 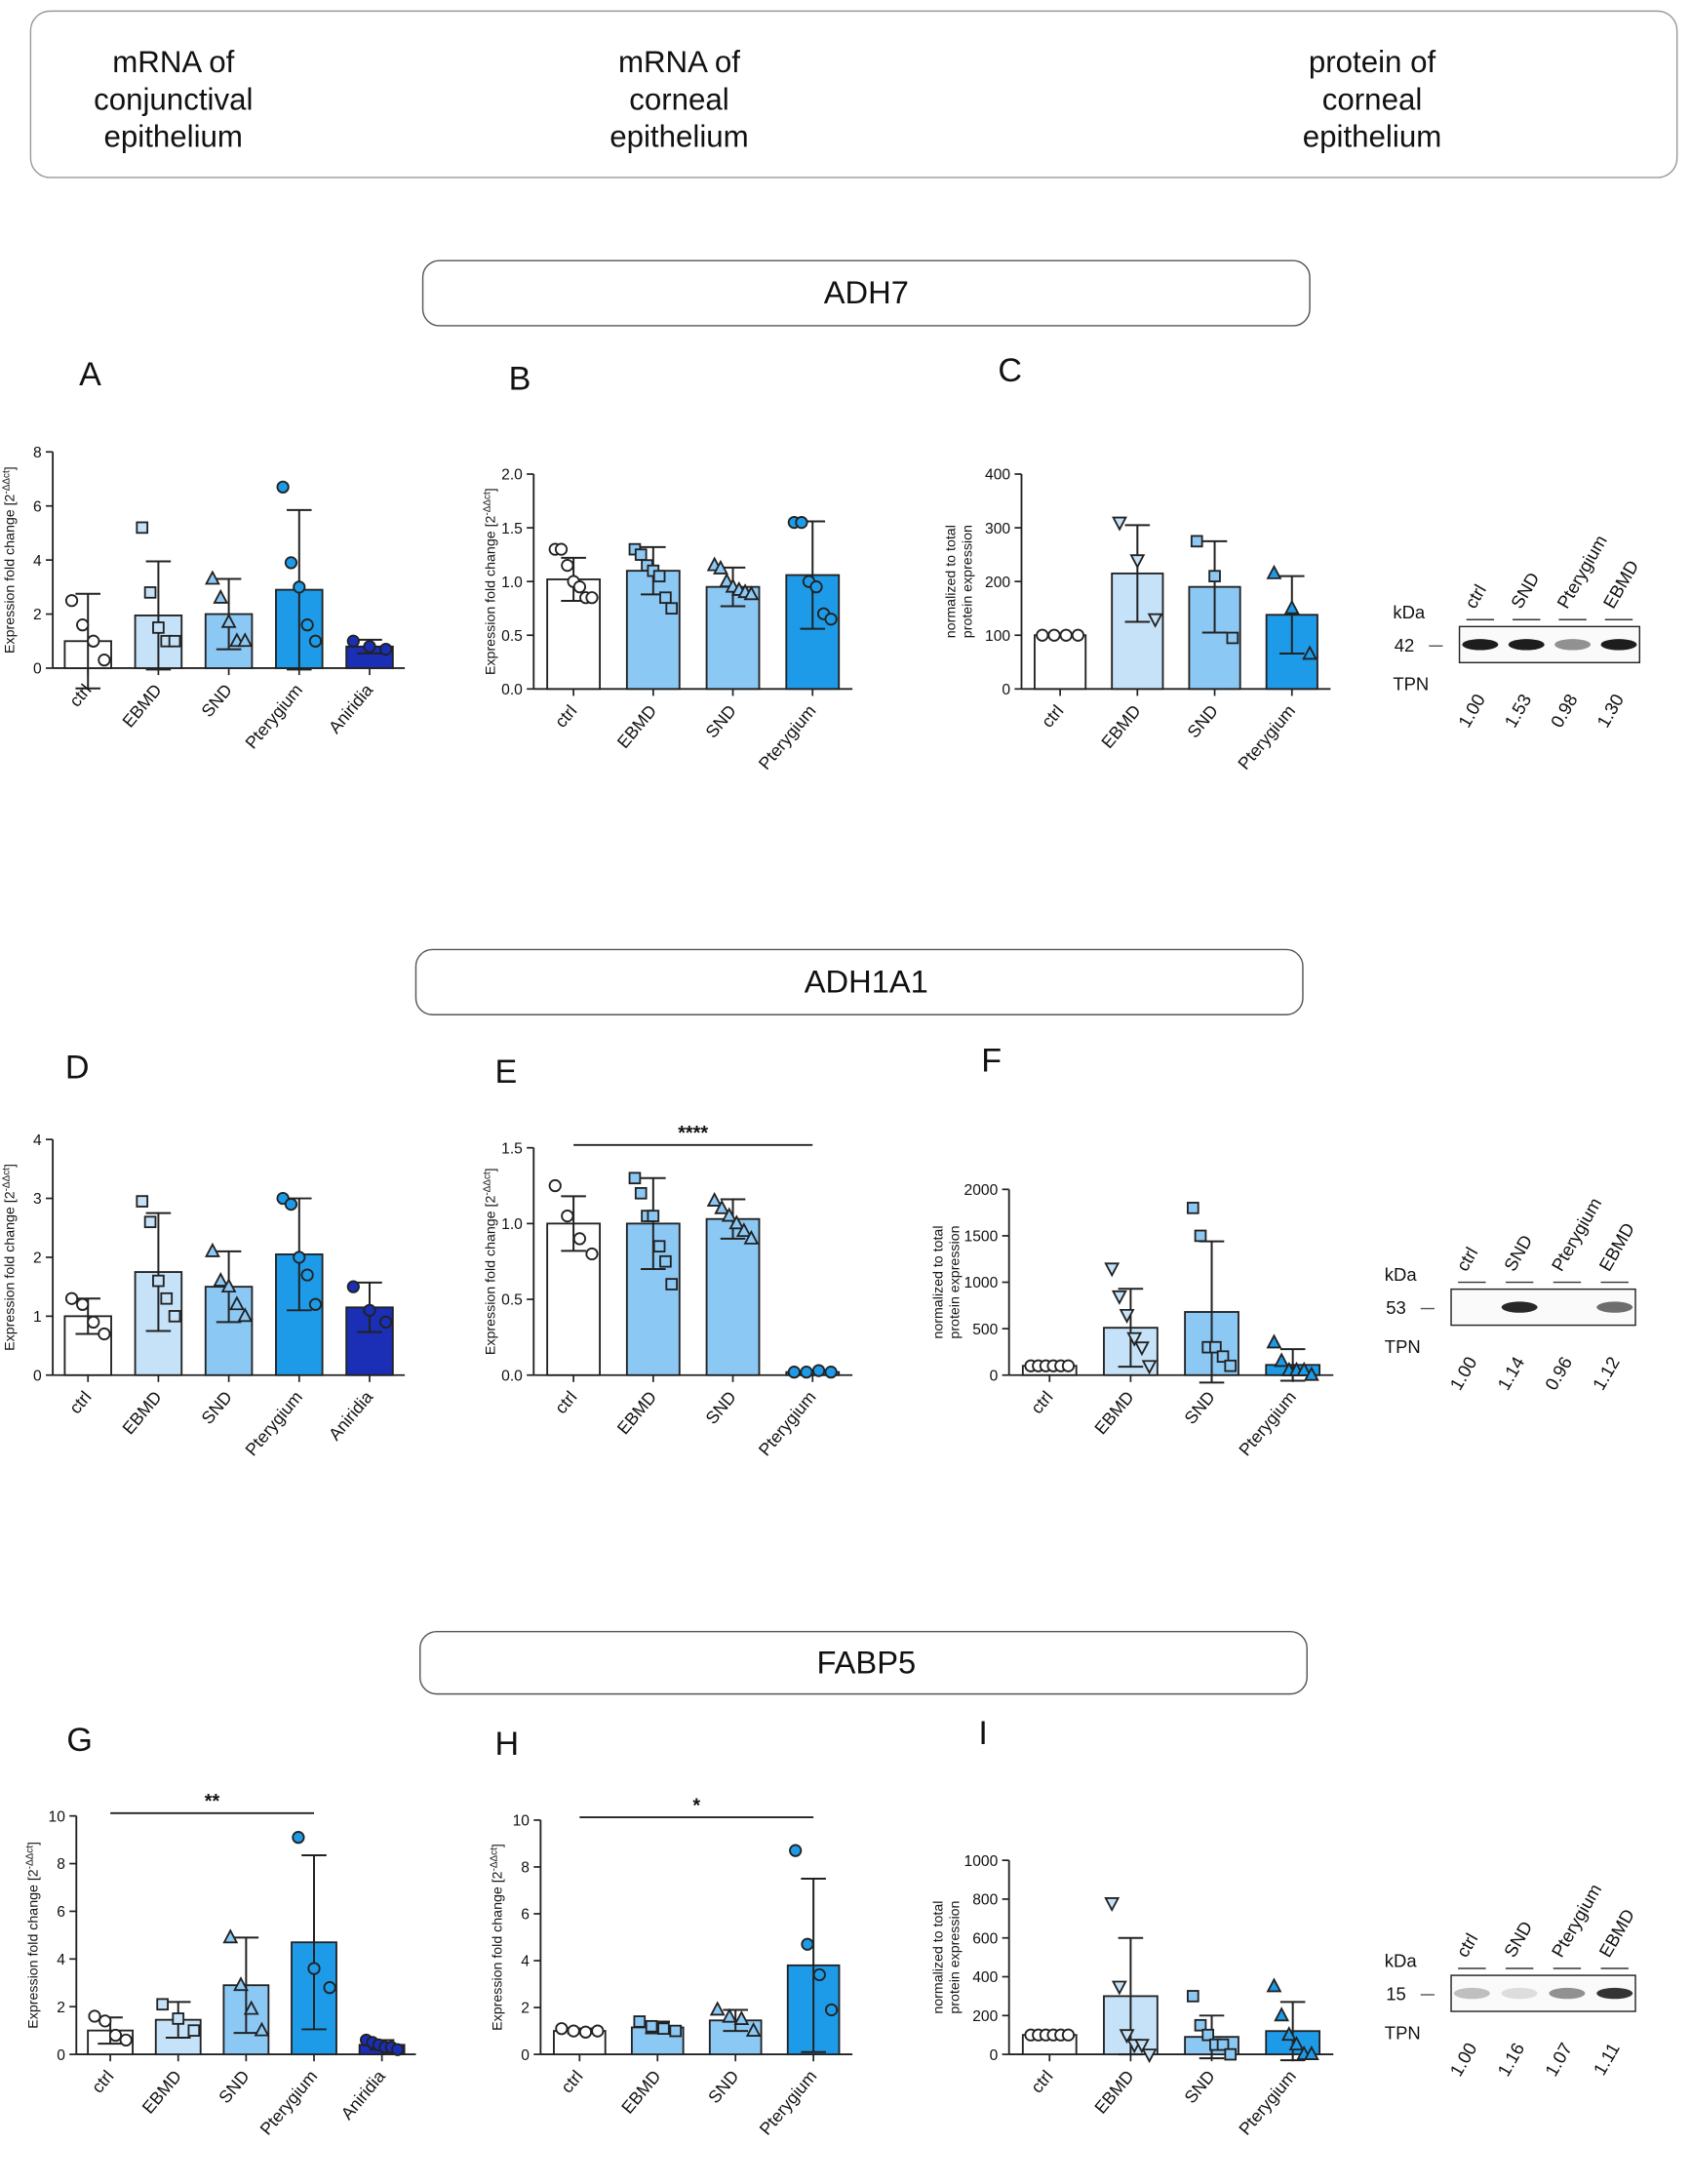 What do you see at coordinates (520, 378) in the screenshot?
I see `panel-letter: B` at bounding box center [520, 378].